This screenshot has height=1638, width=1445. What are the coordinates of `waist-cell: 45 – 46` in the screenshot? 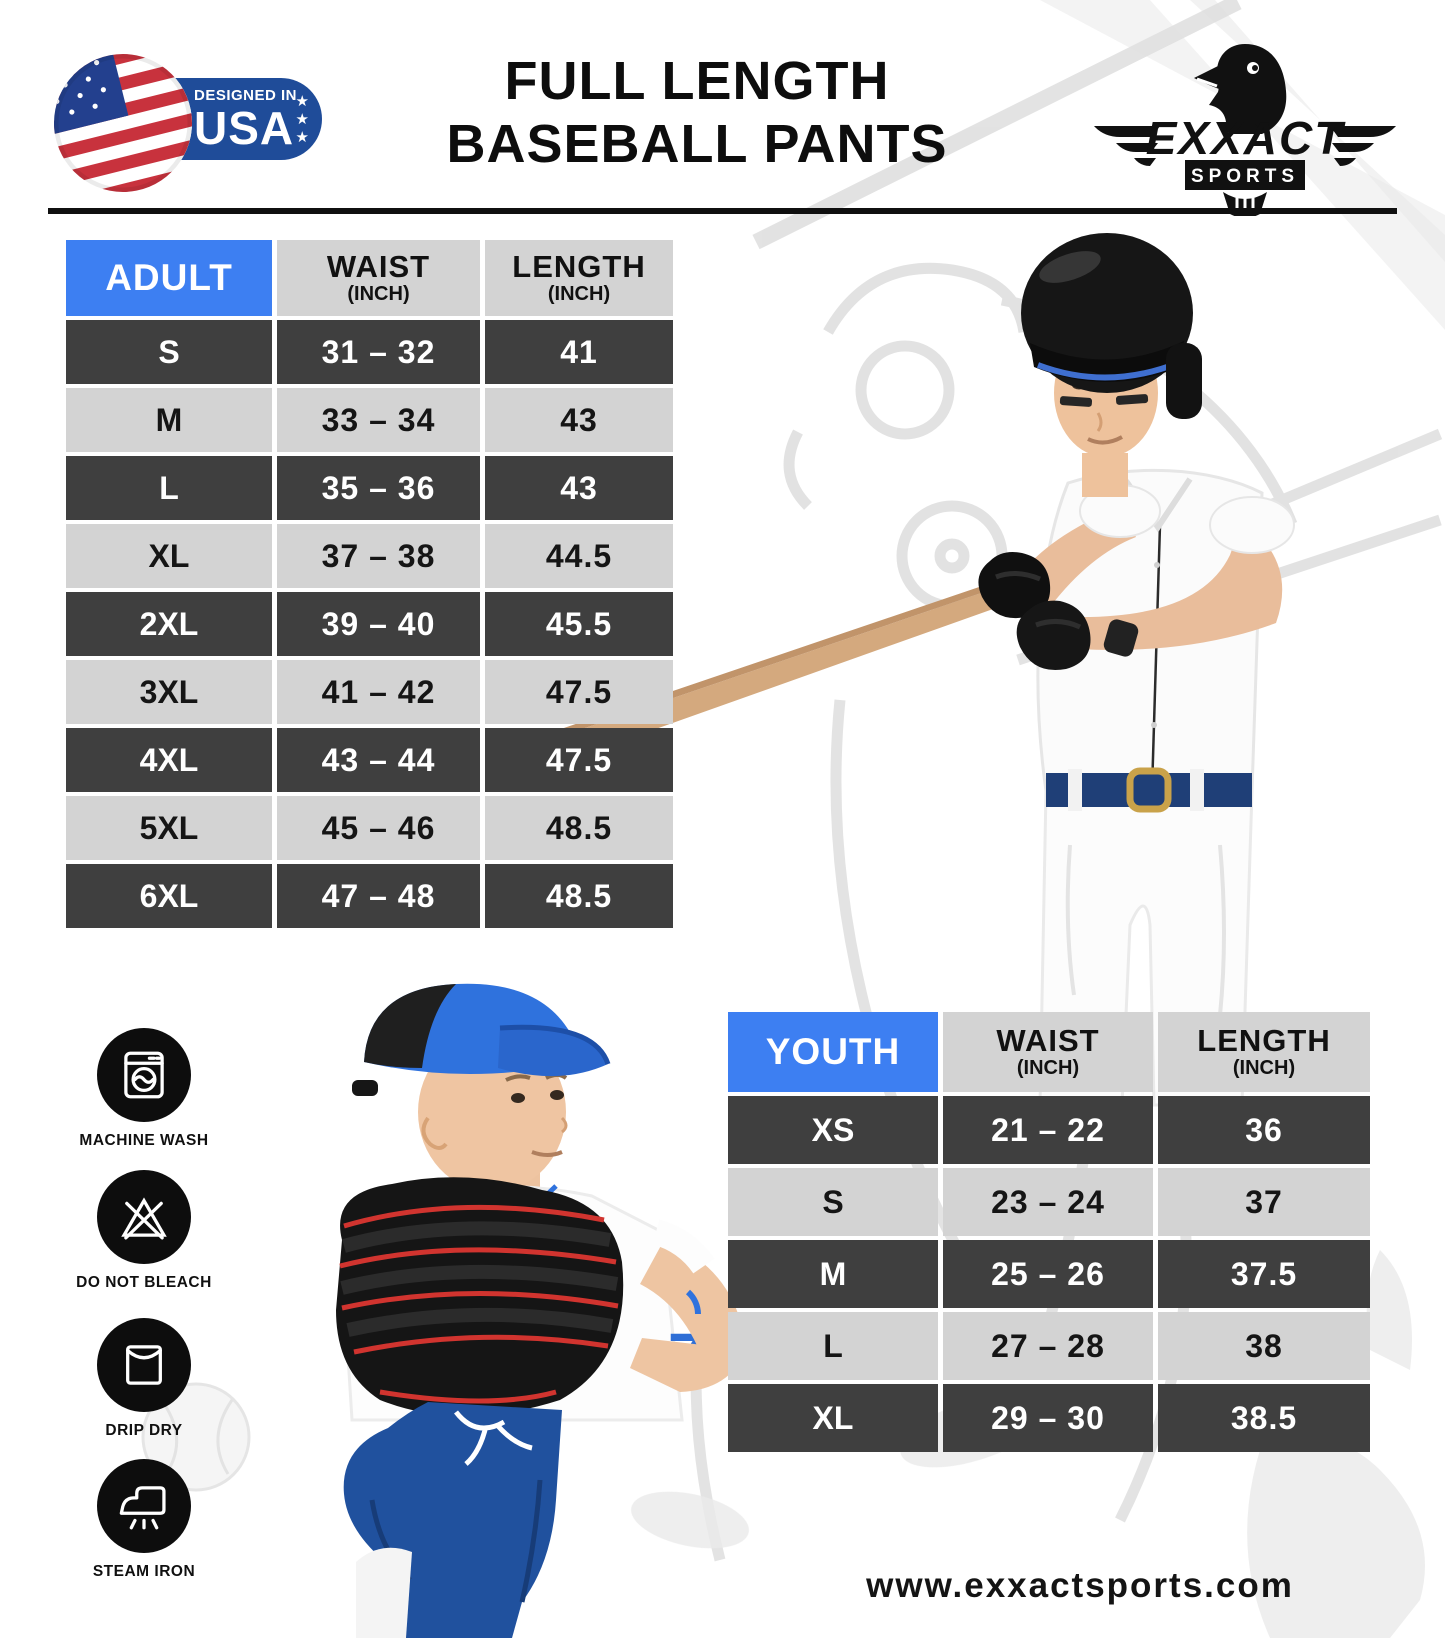 It's located at (378, 828).